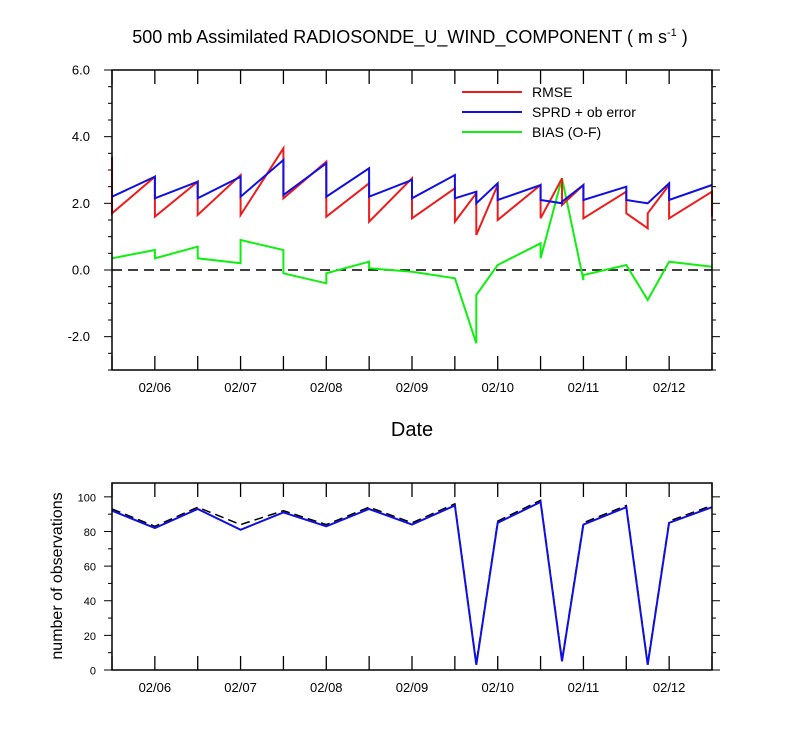 The height and width of the screenshot is (750, 800). Describe the element at coordinates (672, 33) in the screenshot. I see `chart-title-superscript: -1` at that location.